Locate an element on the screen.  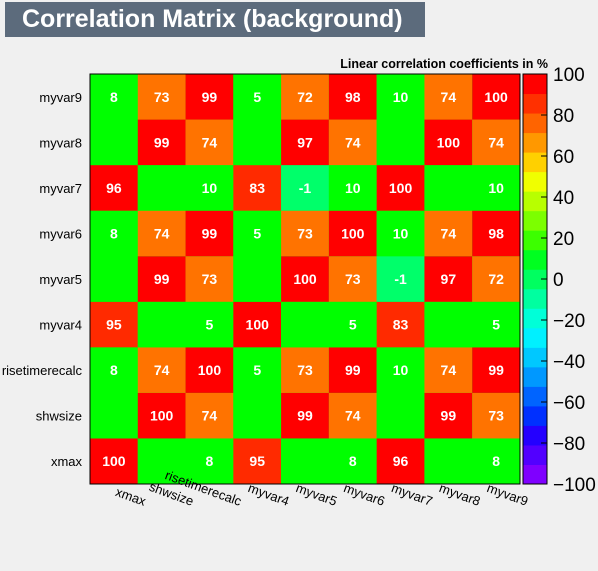
cell-value-label: 97 is located at coordinates (305, 142).